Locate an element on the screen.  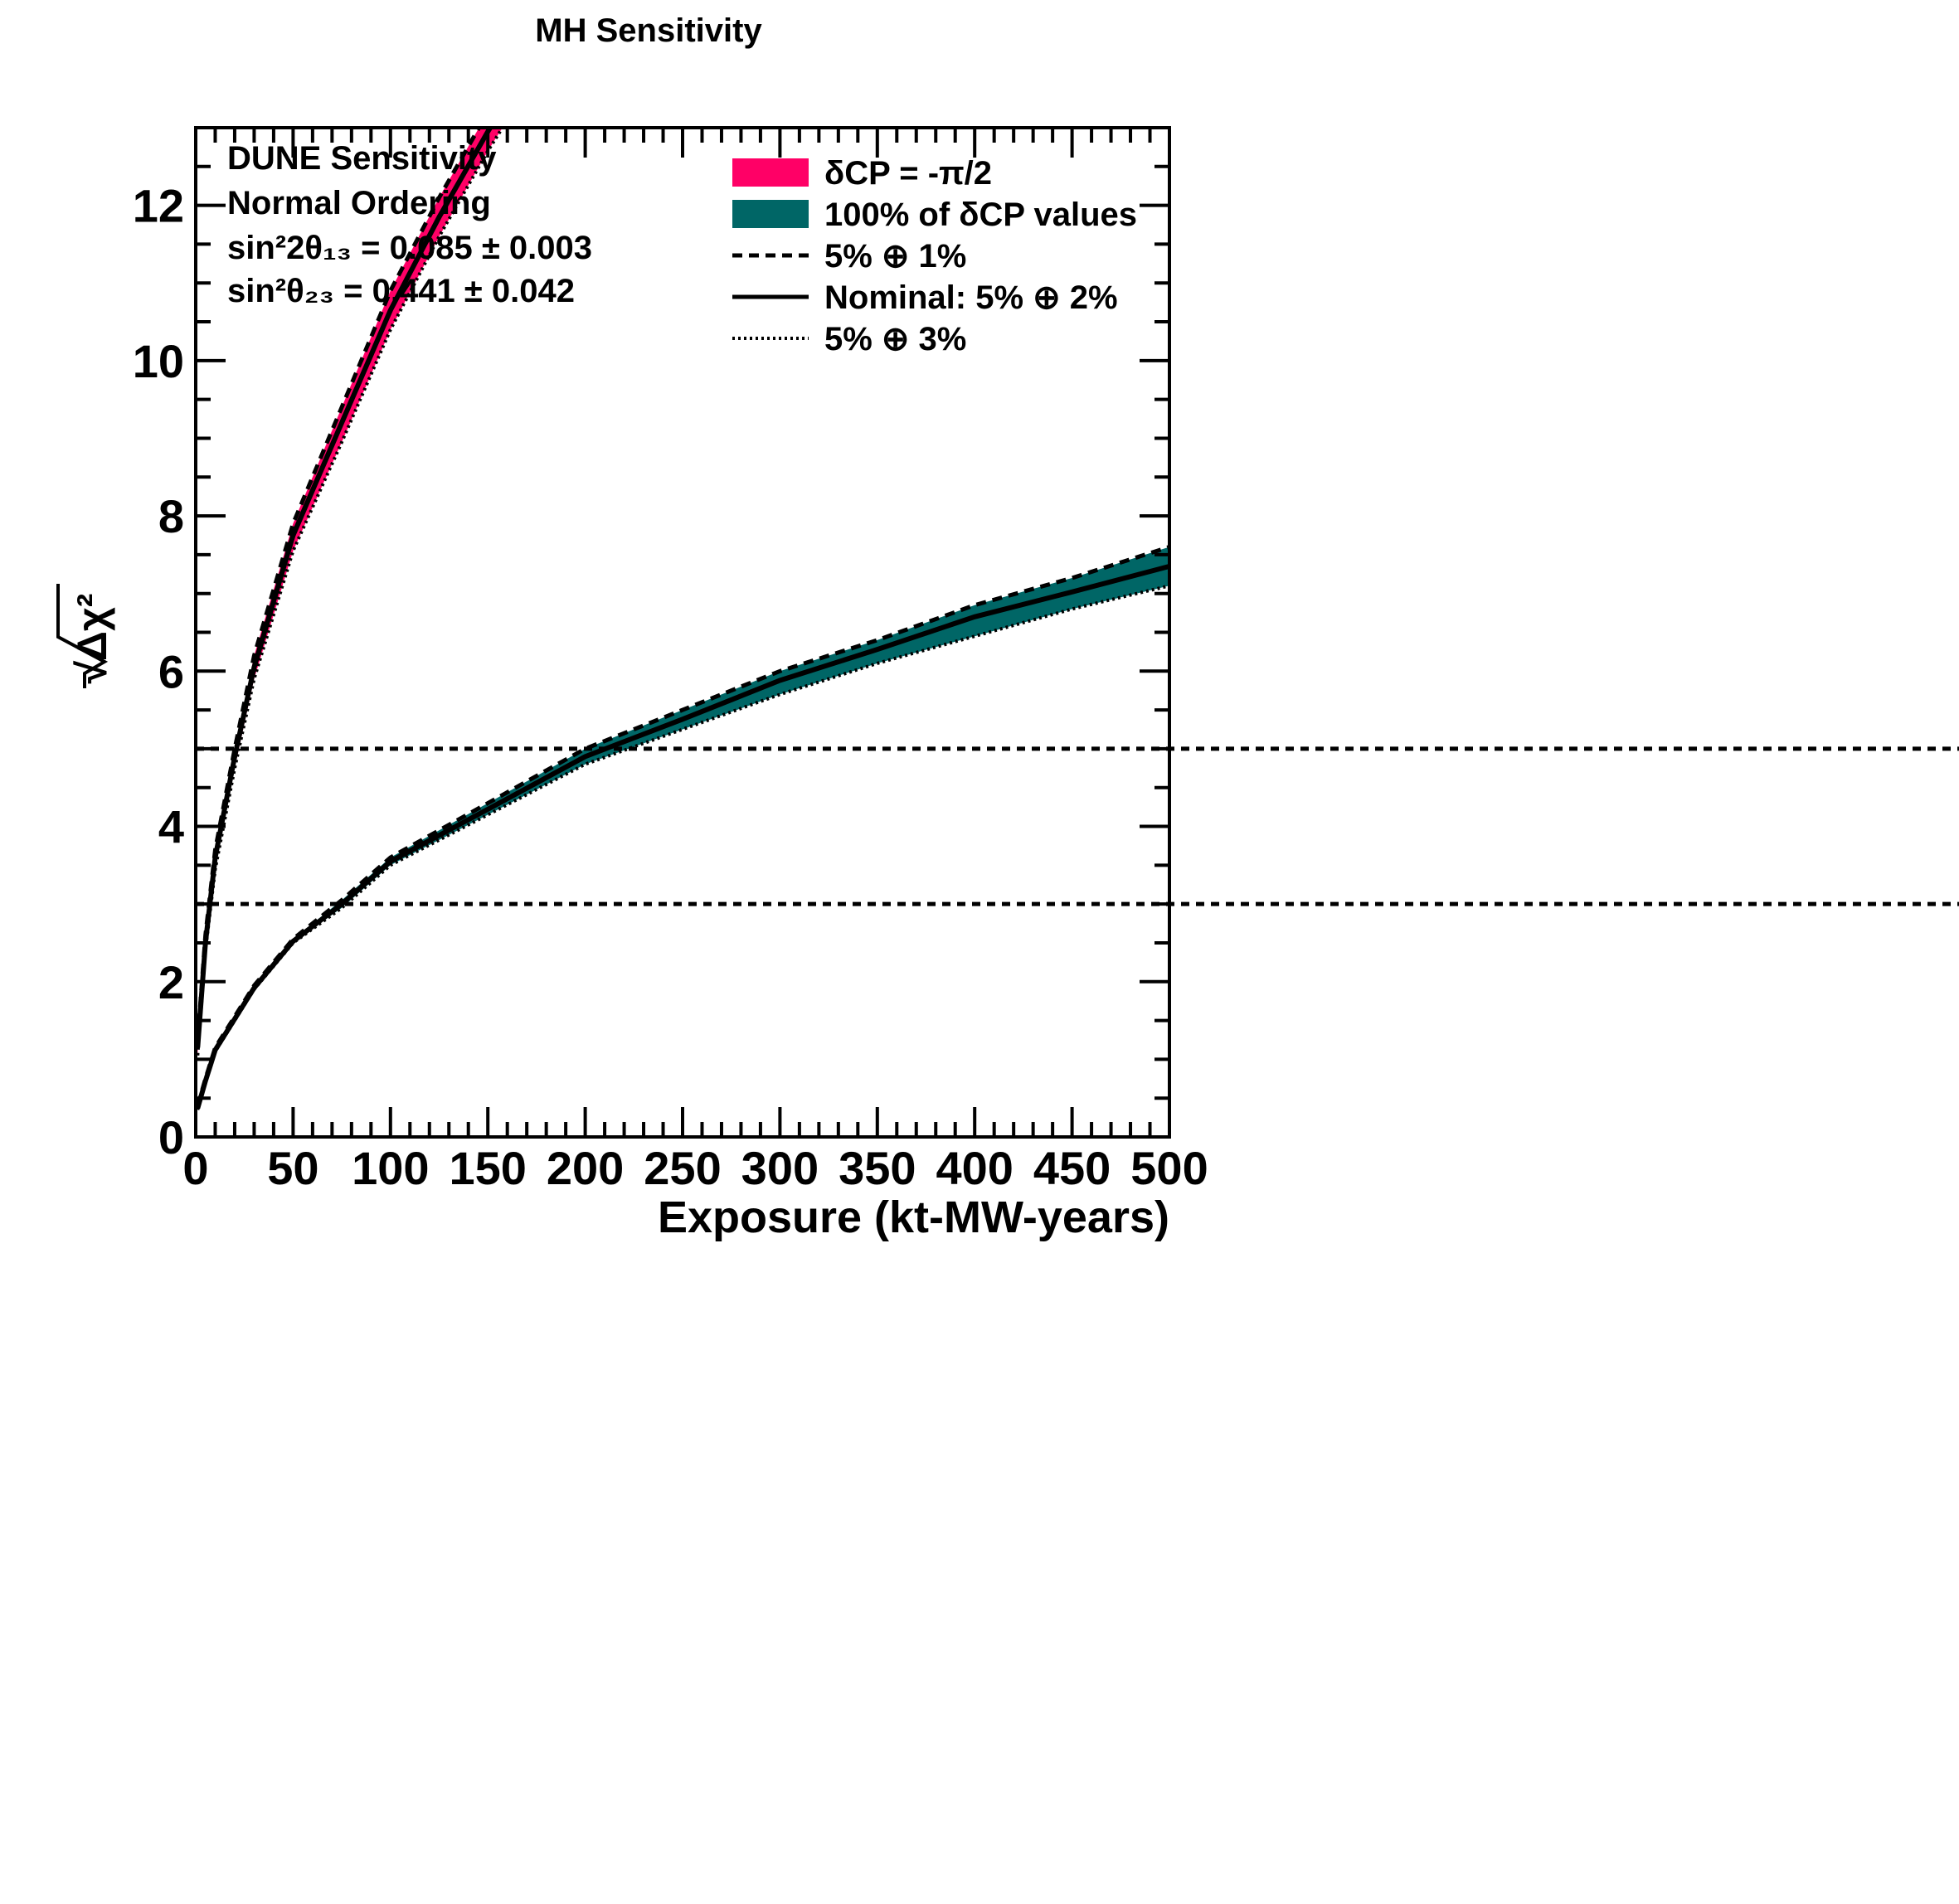
y-axis-label: √Δχ² is located at coordinates (86, 636).